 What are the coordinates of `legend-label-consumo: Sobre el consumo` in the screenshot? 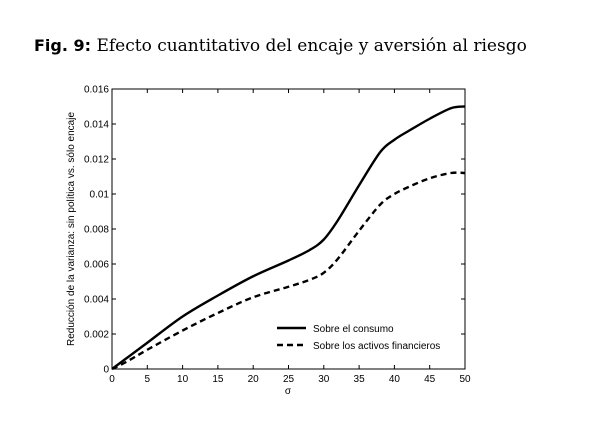 It's located at (353, 329).